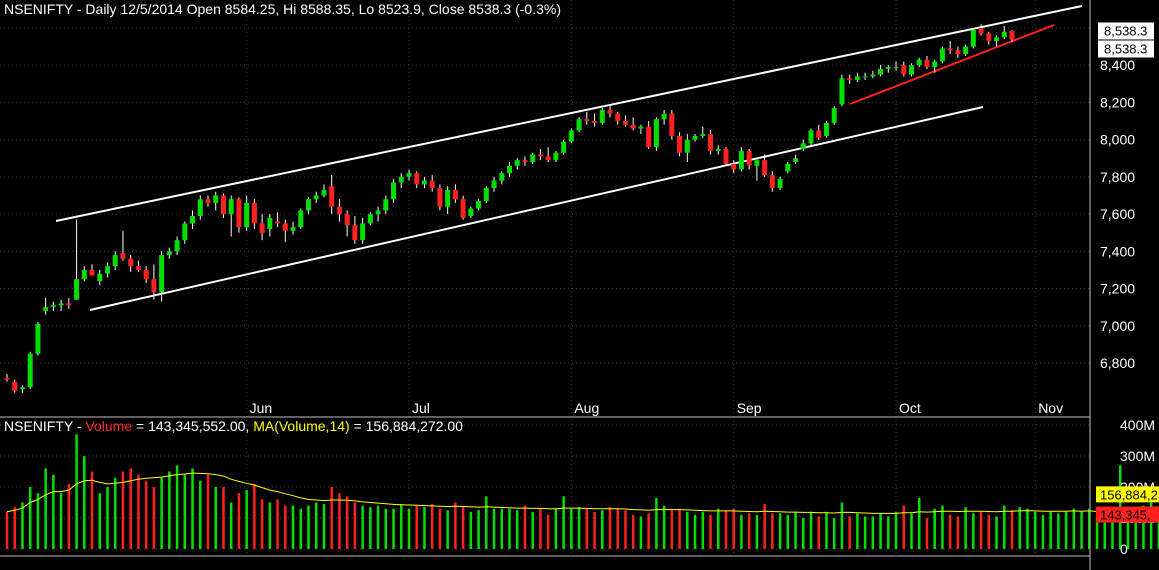 The width and height of the screenshot is (1159, 570). Describe the element at coordinates (1125, 48) in the screenshot. I see `current-price-label: 8,538.3` at that location.